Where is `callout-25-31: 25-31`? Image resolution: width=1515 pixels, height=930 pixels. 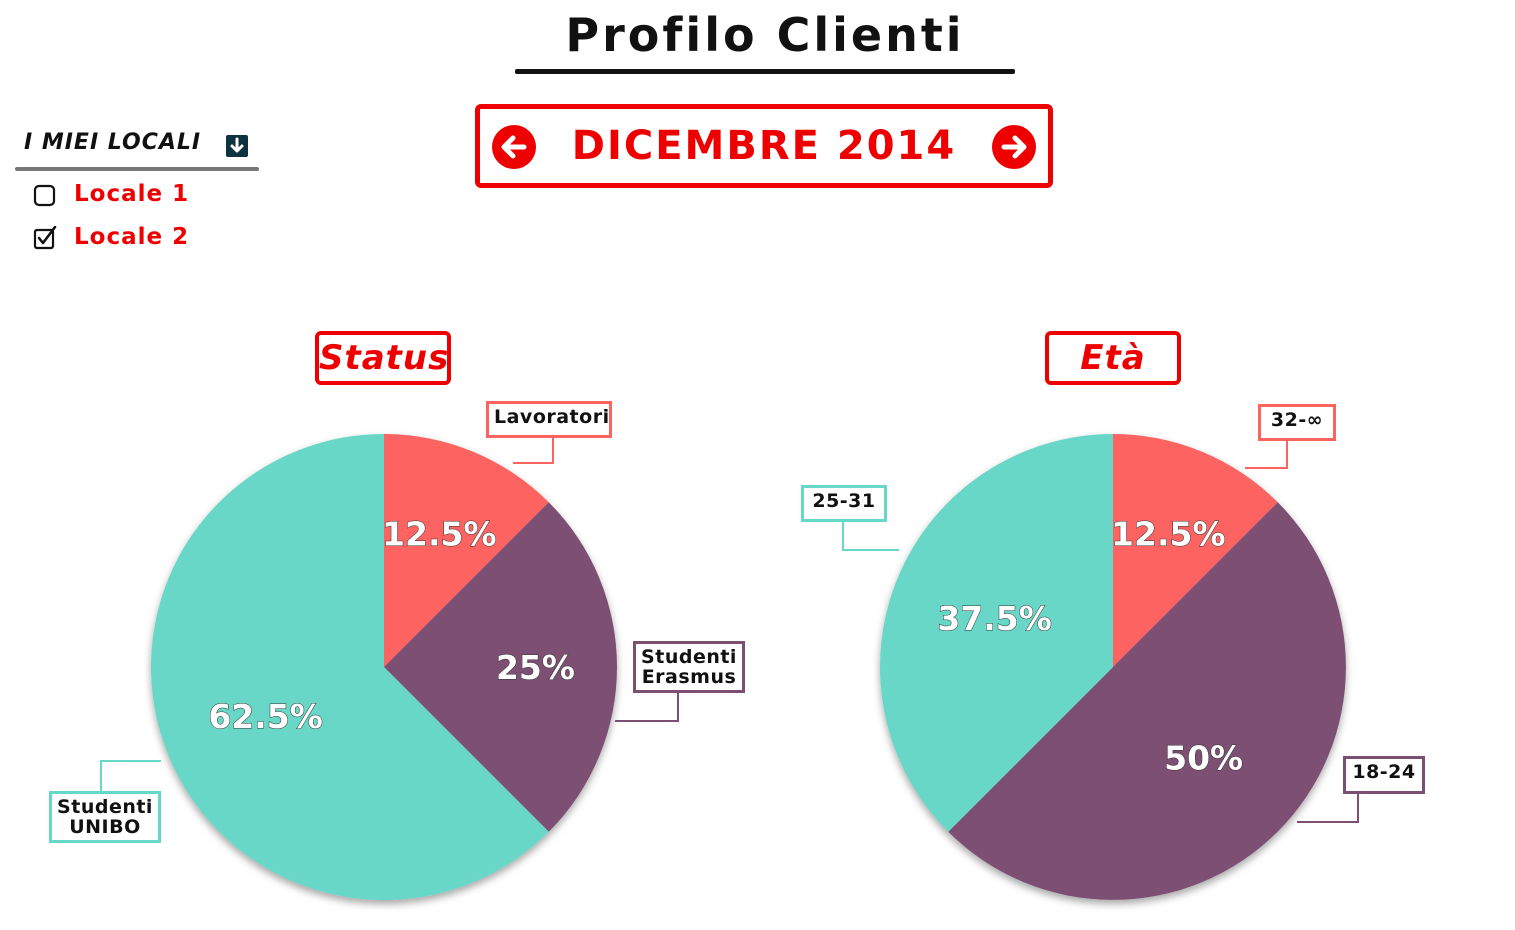
callout-25-31: 25-31 is located at coordinates (844, 503).